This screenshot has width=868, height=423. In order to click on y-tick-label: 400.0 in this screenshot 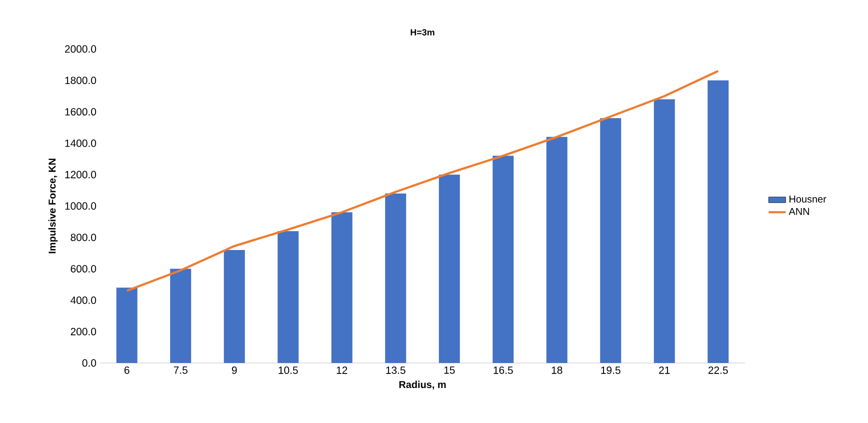, I will do `click(83, 300)`.